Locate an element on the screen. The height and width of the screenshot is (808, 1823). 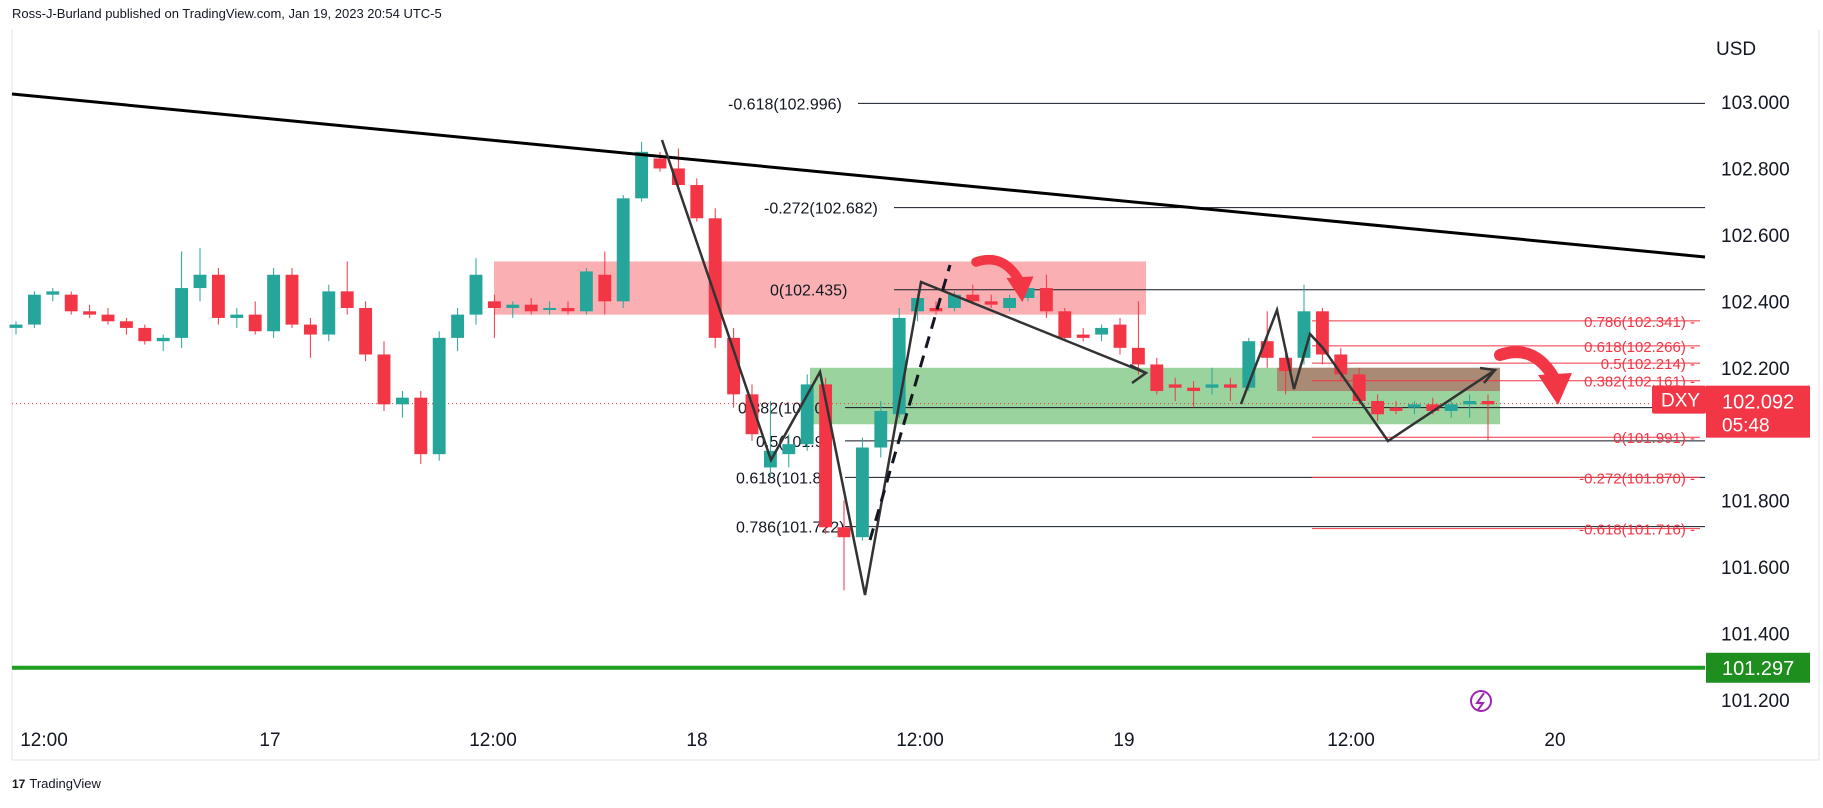
symbol-badge is located at coordinates (1679, 399).